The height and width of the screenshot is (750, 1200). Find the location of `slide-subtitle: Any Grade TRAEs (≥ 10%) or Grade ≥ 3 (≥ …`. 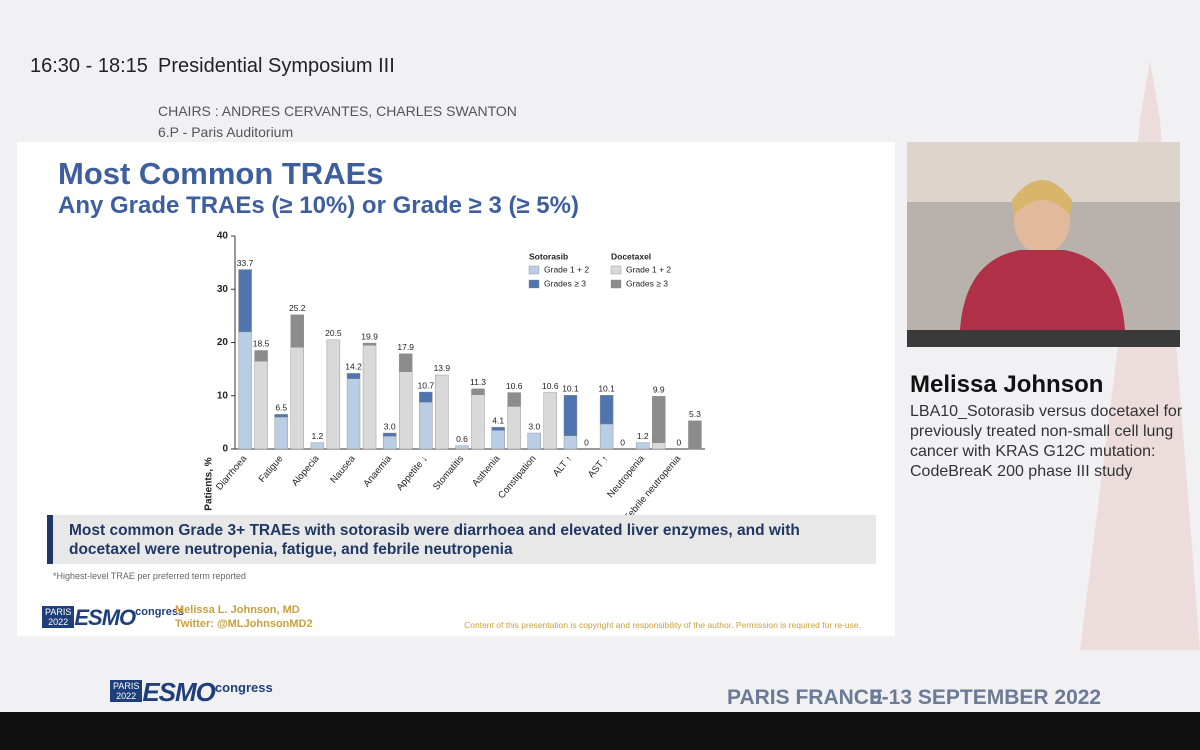

slide-subtitle: Any Grade TRAEs (≥ 10%) or Grade ≥ 3 (≥ … is located at coordinates (318, 205).